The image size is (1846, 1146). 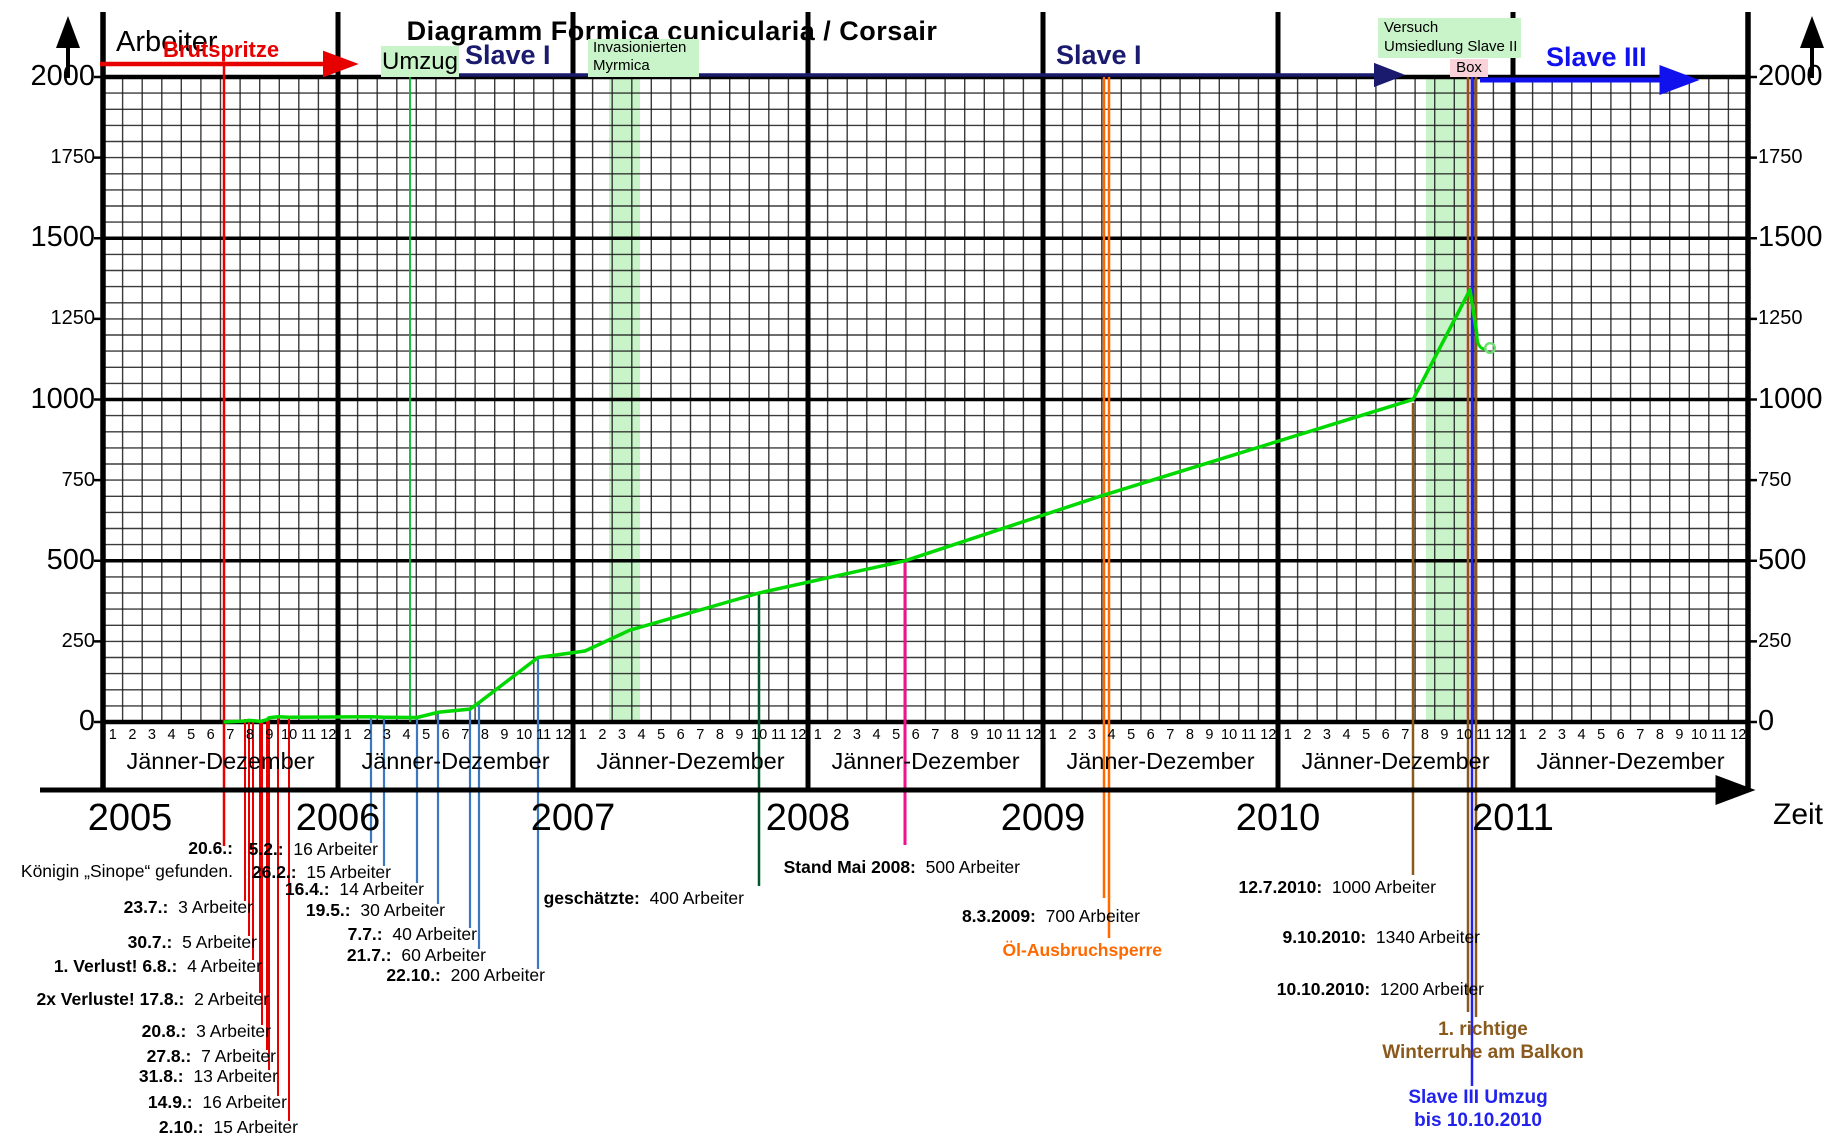 I want to click on y-tick-label-left: 750, so click(x=78, y=479).